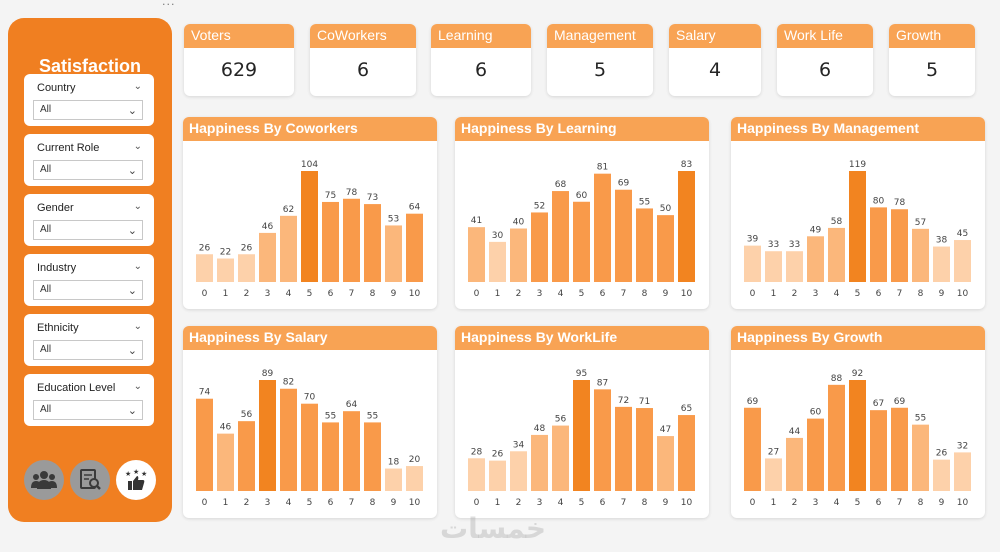  I want to click on nav-demographics-button, so click(44, 480).